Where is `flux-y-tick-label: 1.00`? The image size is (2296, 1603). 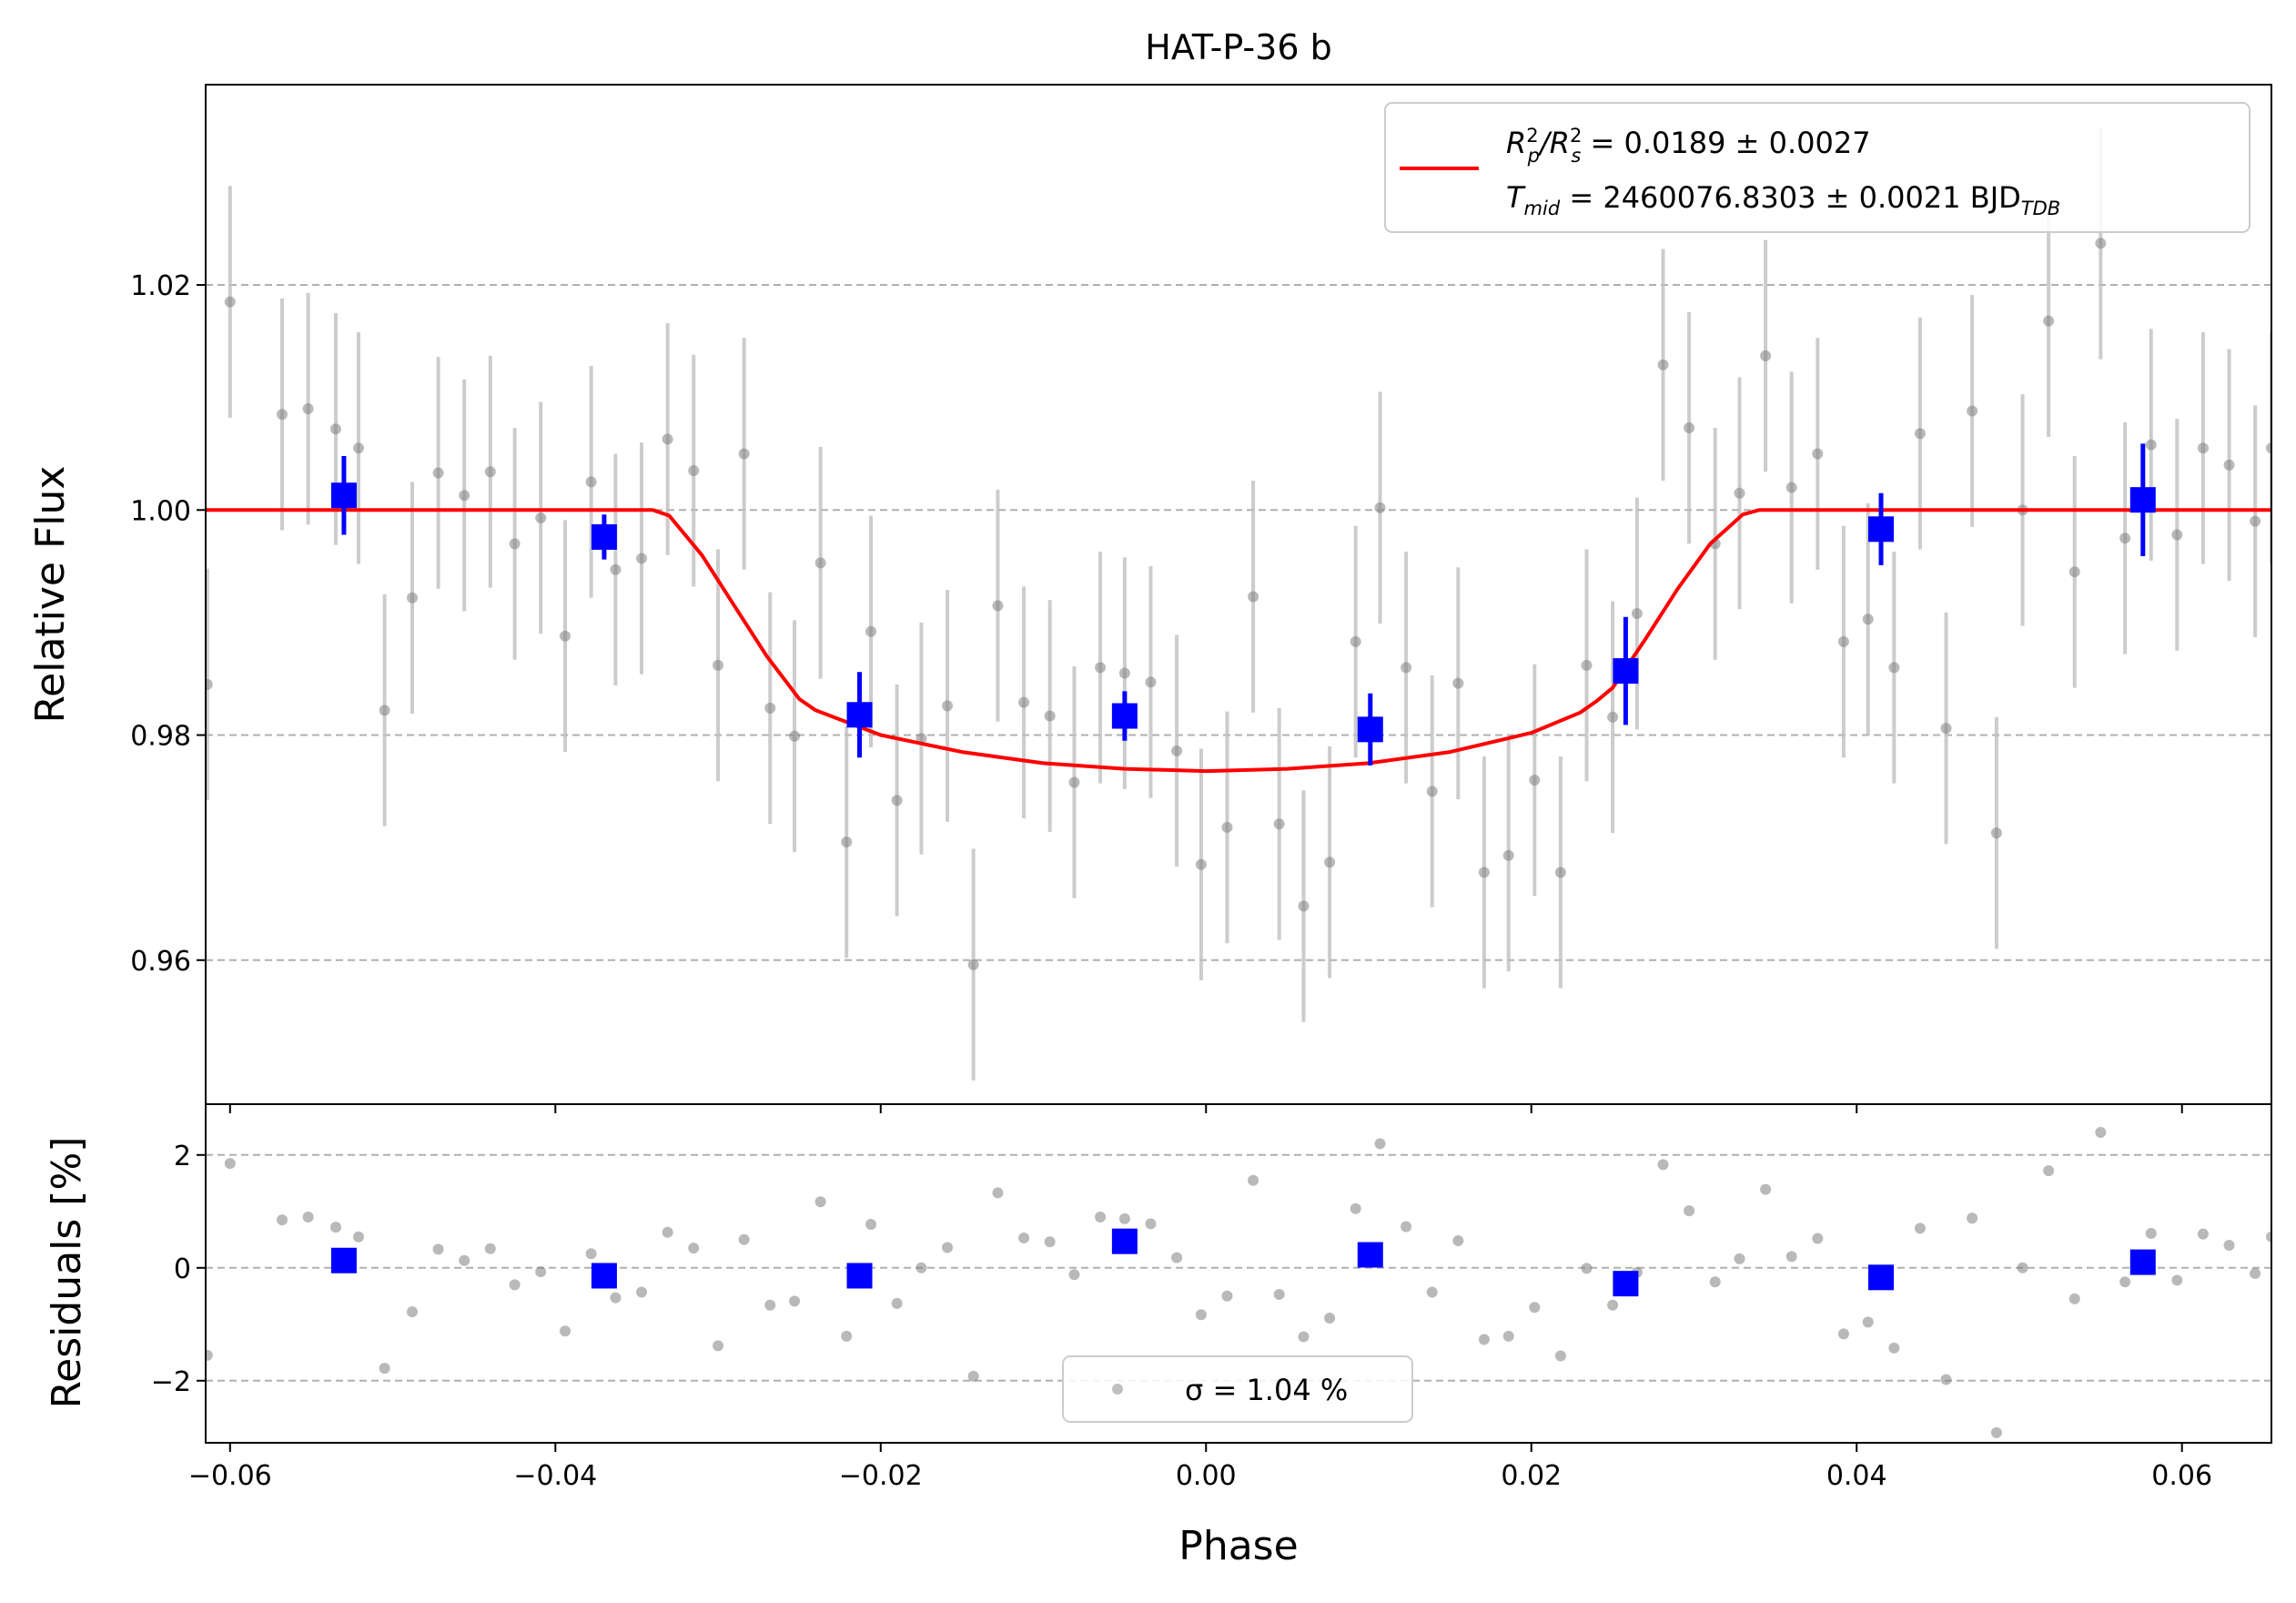
flux-y-tick-label: 1.00 is located at coordinates (160, 511).